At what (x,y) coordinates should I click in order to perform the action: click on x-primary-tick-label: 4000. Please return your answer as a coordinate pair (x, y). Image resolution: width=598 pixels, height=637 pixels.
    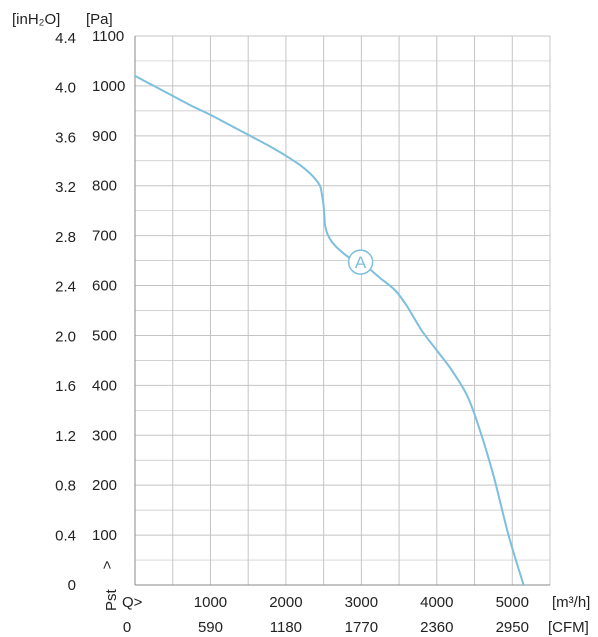
    Looking at the image, I should click on (436, 602).